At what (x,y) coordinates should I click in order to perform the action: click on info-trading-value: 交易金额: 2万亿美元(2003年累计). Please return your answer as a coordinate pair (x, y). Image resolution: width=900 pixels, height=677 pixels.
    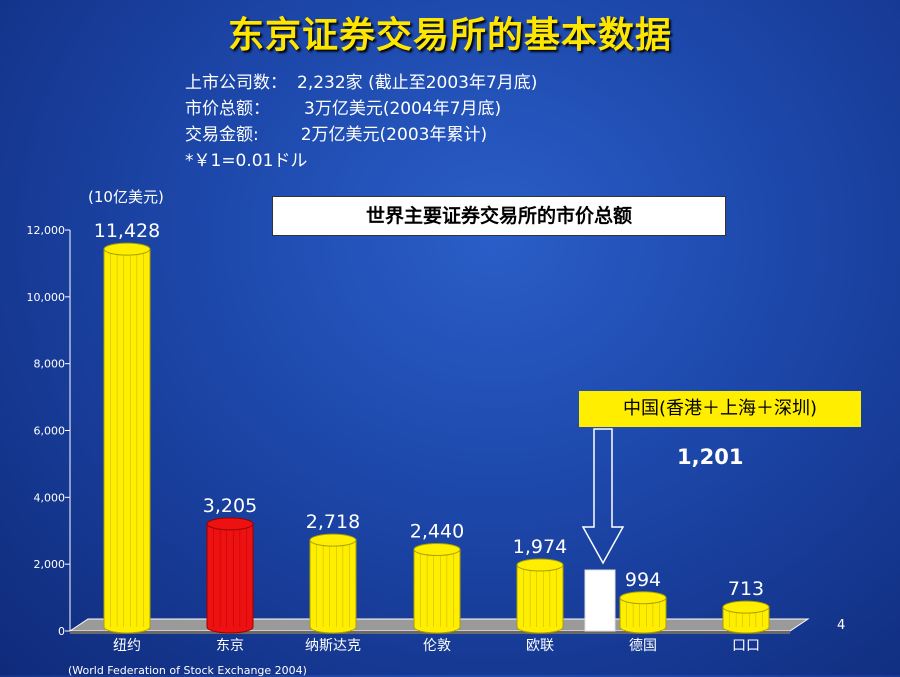
    Looking at the image, I should click on (336, 132).